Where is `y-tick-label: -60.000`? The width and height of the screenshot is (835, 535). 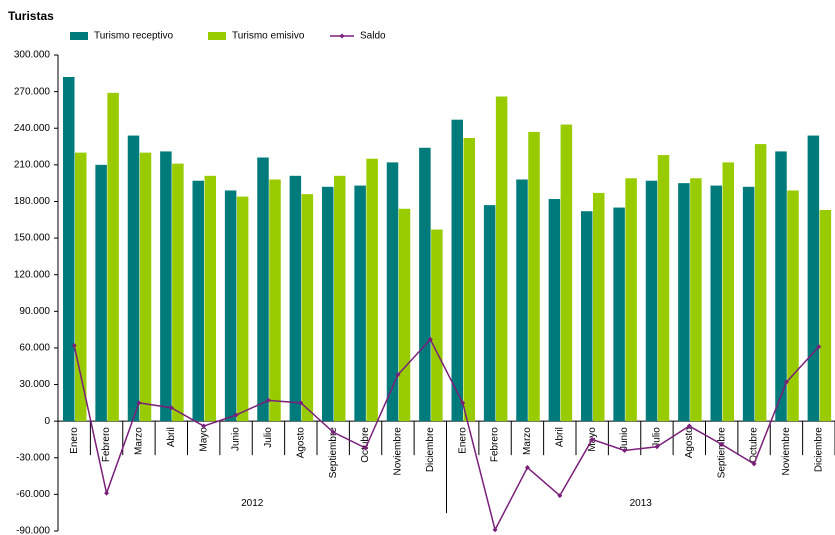 y-tick-label: -60.000 is located at coordinates (33, 494).